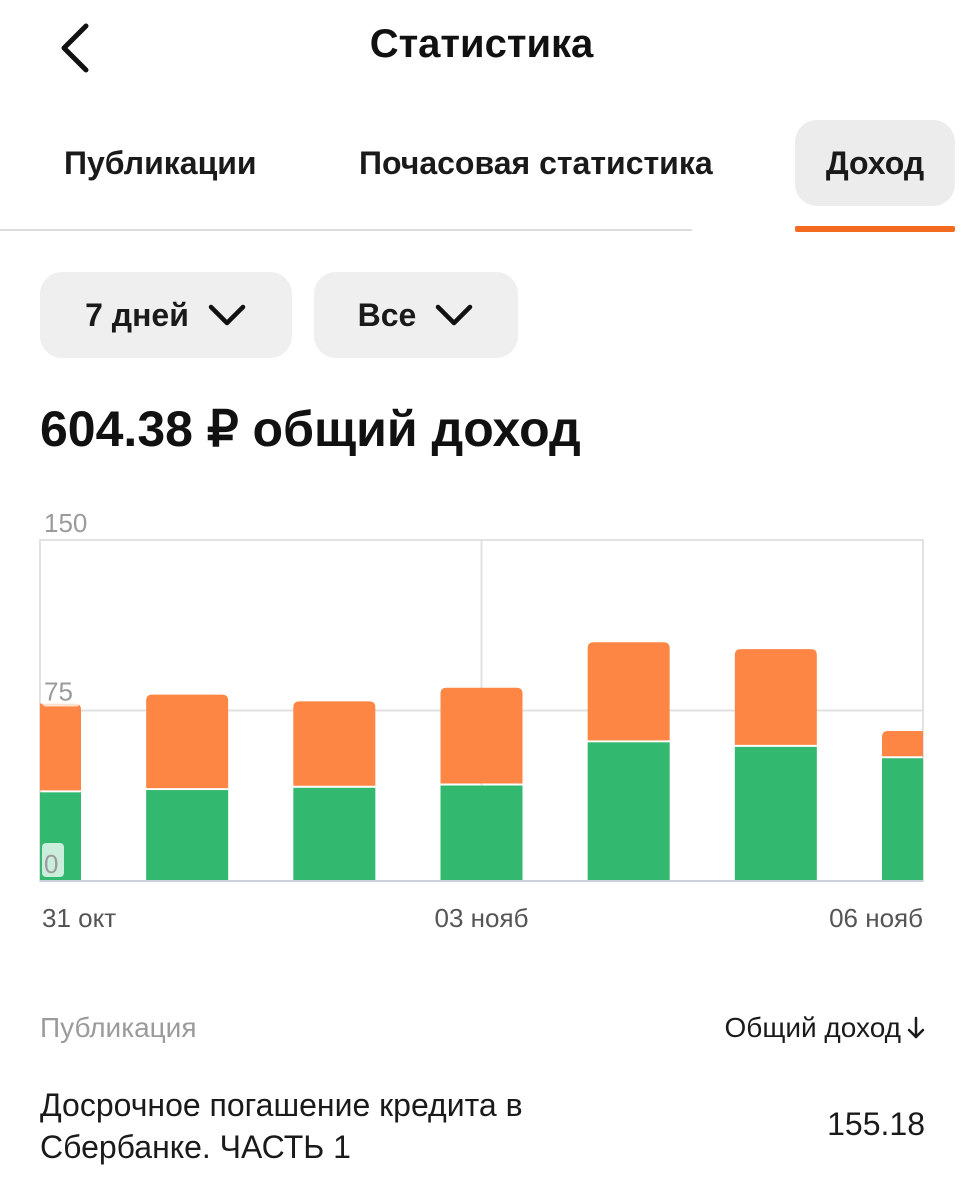 The width and height of the screenshot is (963, 1200). Describe the element at coordinates (58, 692) in the screenshot. I see `y-tick-label: 75` at that location.